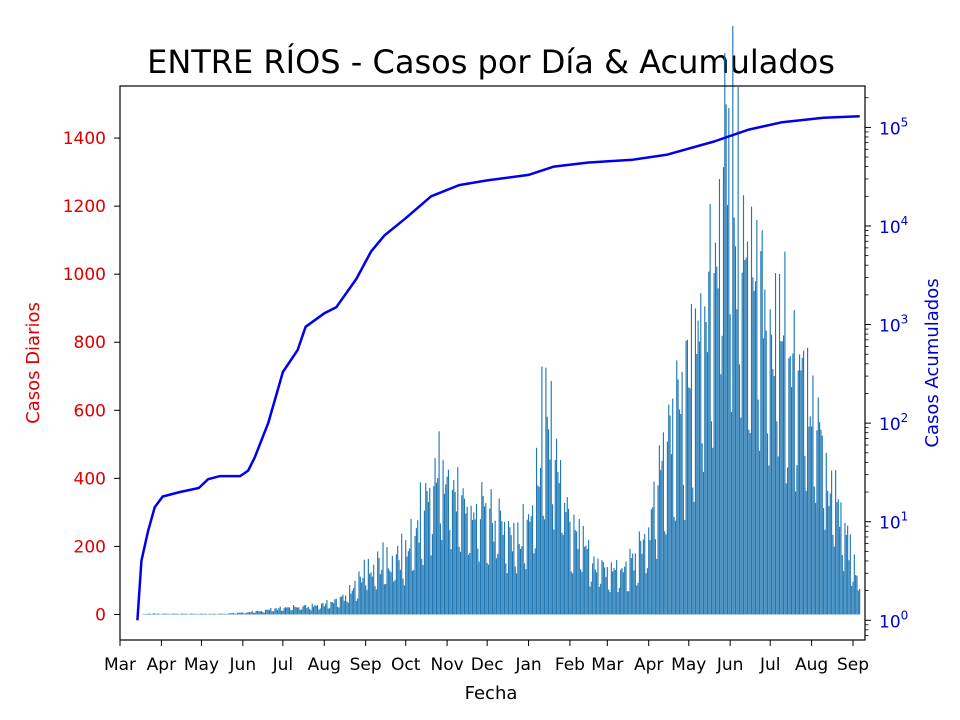 The width and height of the screenshot is (960, 720). What do you see at coordinates (84, 275) in the screenshot?
I see `left-y-tick-label: 1000` at bounding box center [84, 275].